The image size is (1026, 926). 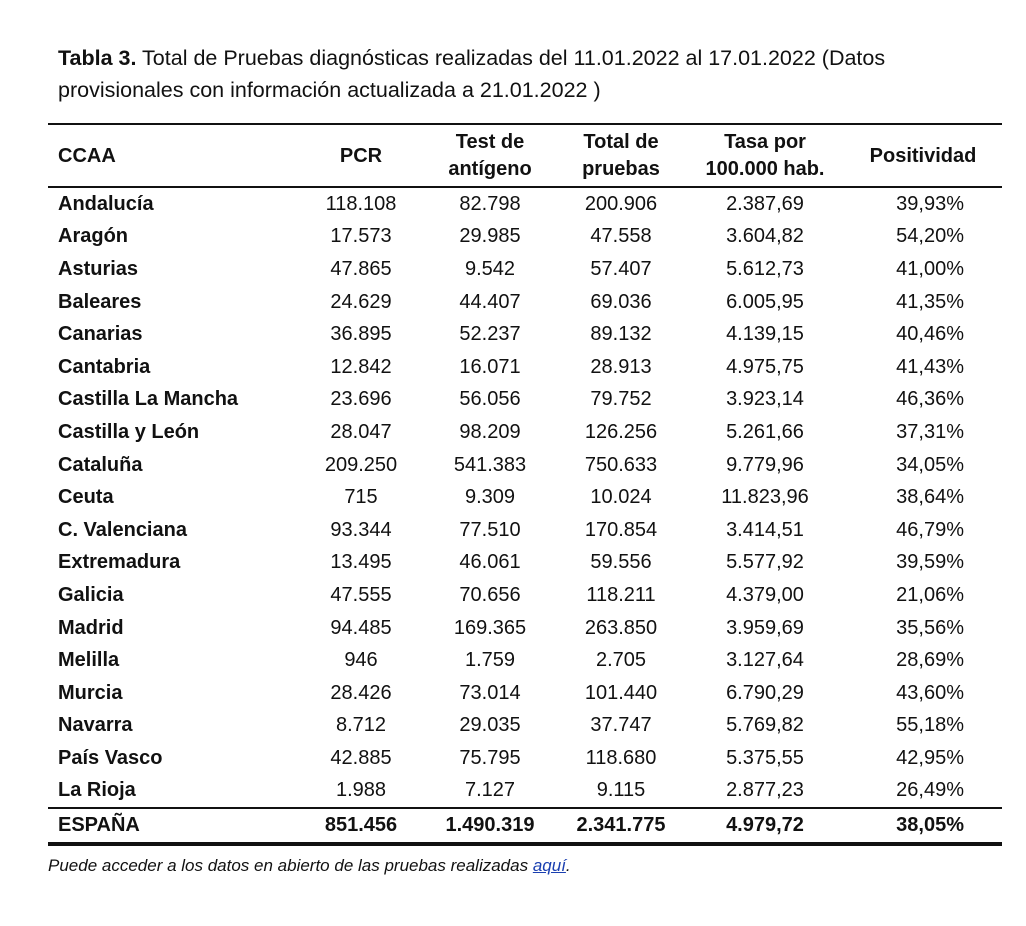 What do you see at coordinates (361, 594) in the screenshot?
I see `cell-pcr: 47.555` at bounding box center [361, 594].